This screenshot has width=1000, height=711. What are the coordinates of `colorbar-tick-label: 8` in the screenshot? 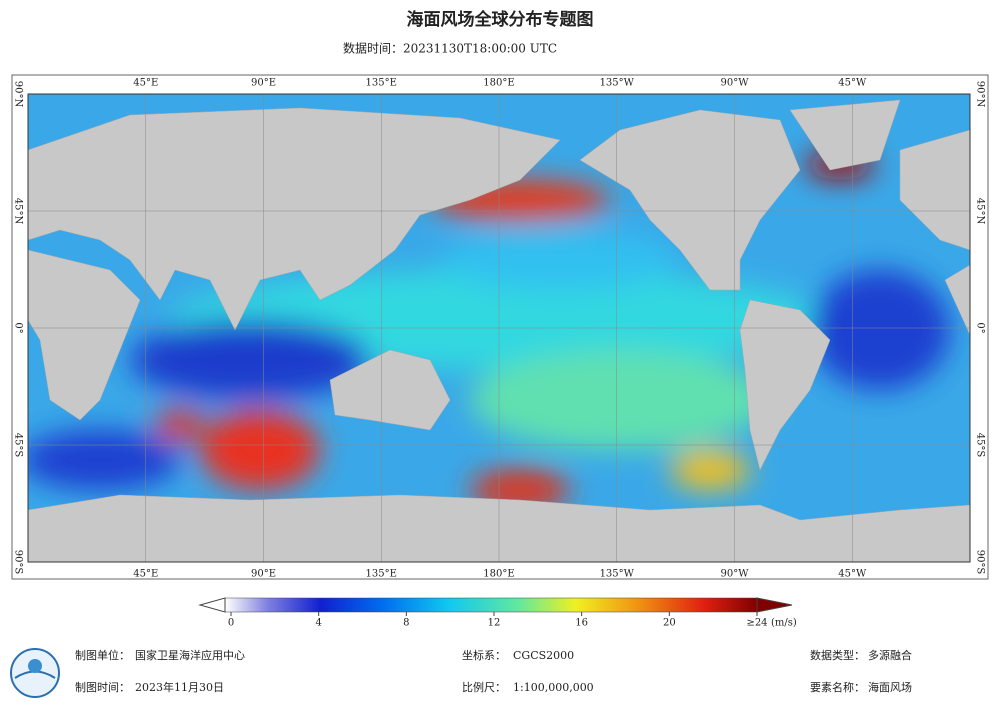 It's located at (406, 623).